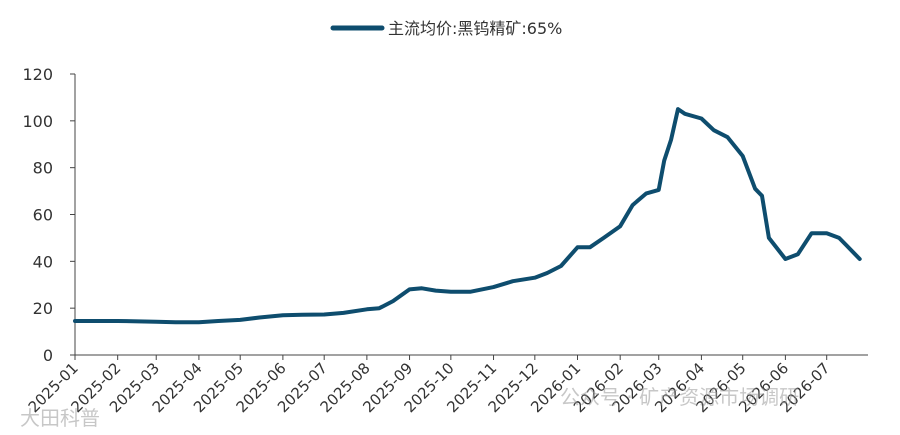 The image size is (900, 435). Describe the element at coordinates (43, 168) in the screenshot. I see `y-tick-label: 80` at that location.